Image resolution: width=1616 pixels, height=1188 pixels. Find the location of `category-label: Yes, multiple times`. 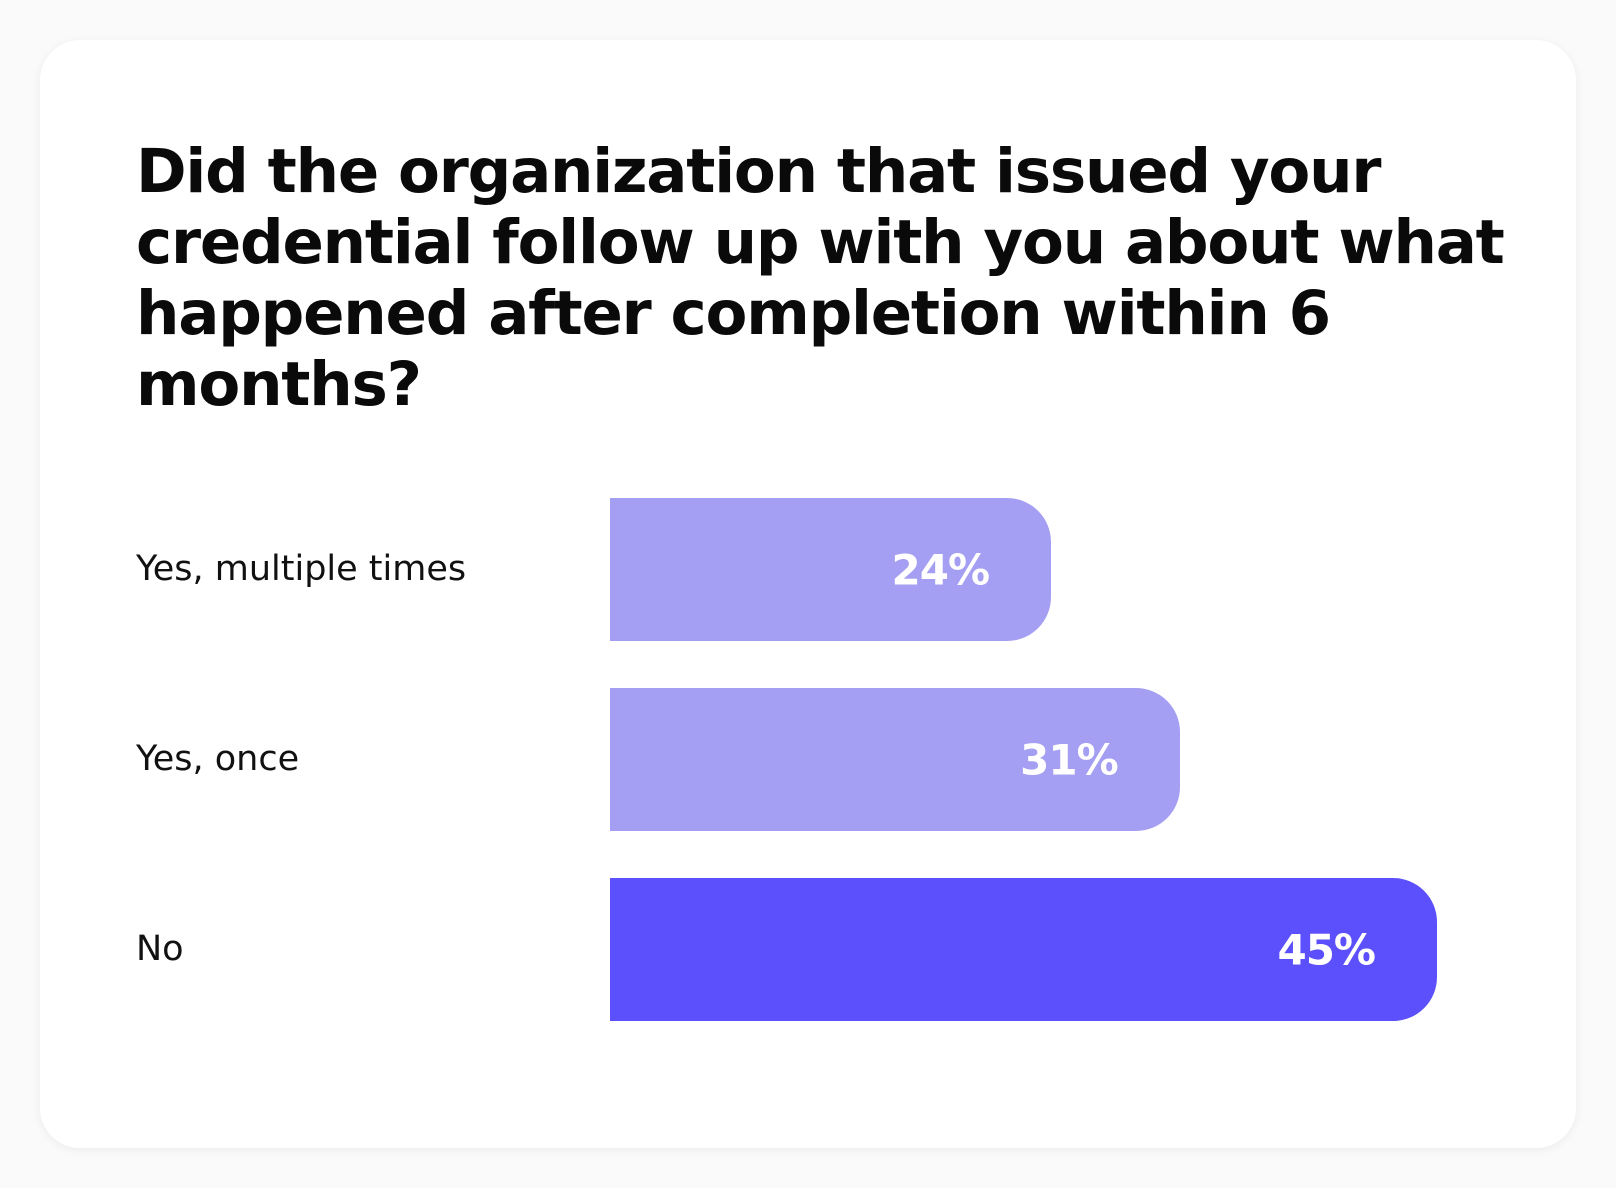

category-label: Yes, multiple times is located at coordinates (301, 569).